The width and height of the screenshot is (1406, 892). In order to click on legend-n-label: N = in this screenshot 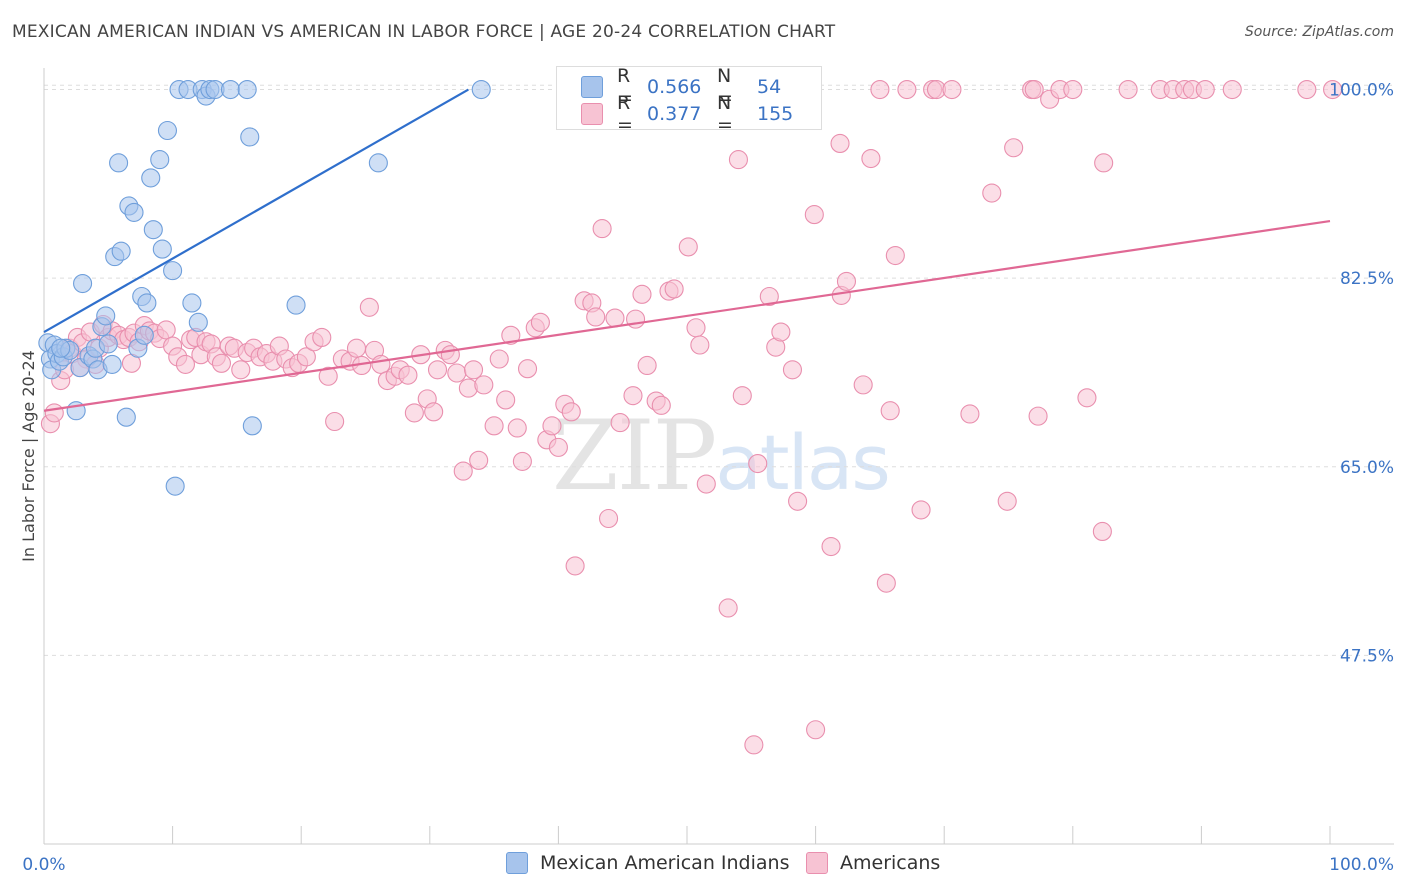, I will do `click(725, 87)`.